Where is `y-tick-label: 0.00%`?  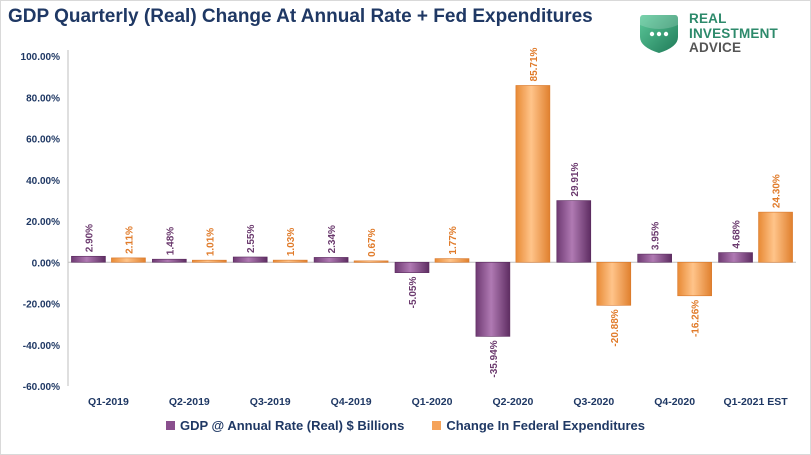
y-tick-label: 0.00% is located at coordinates (46, 263).